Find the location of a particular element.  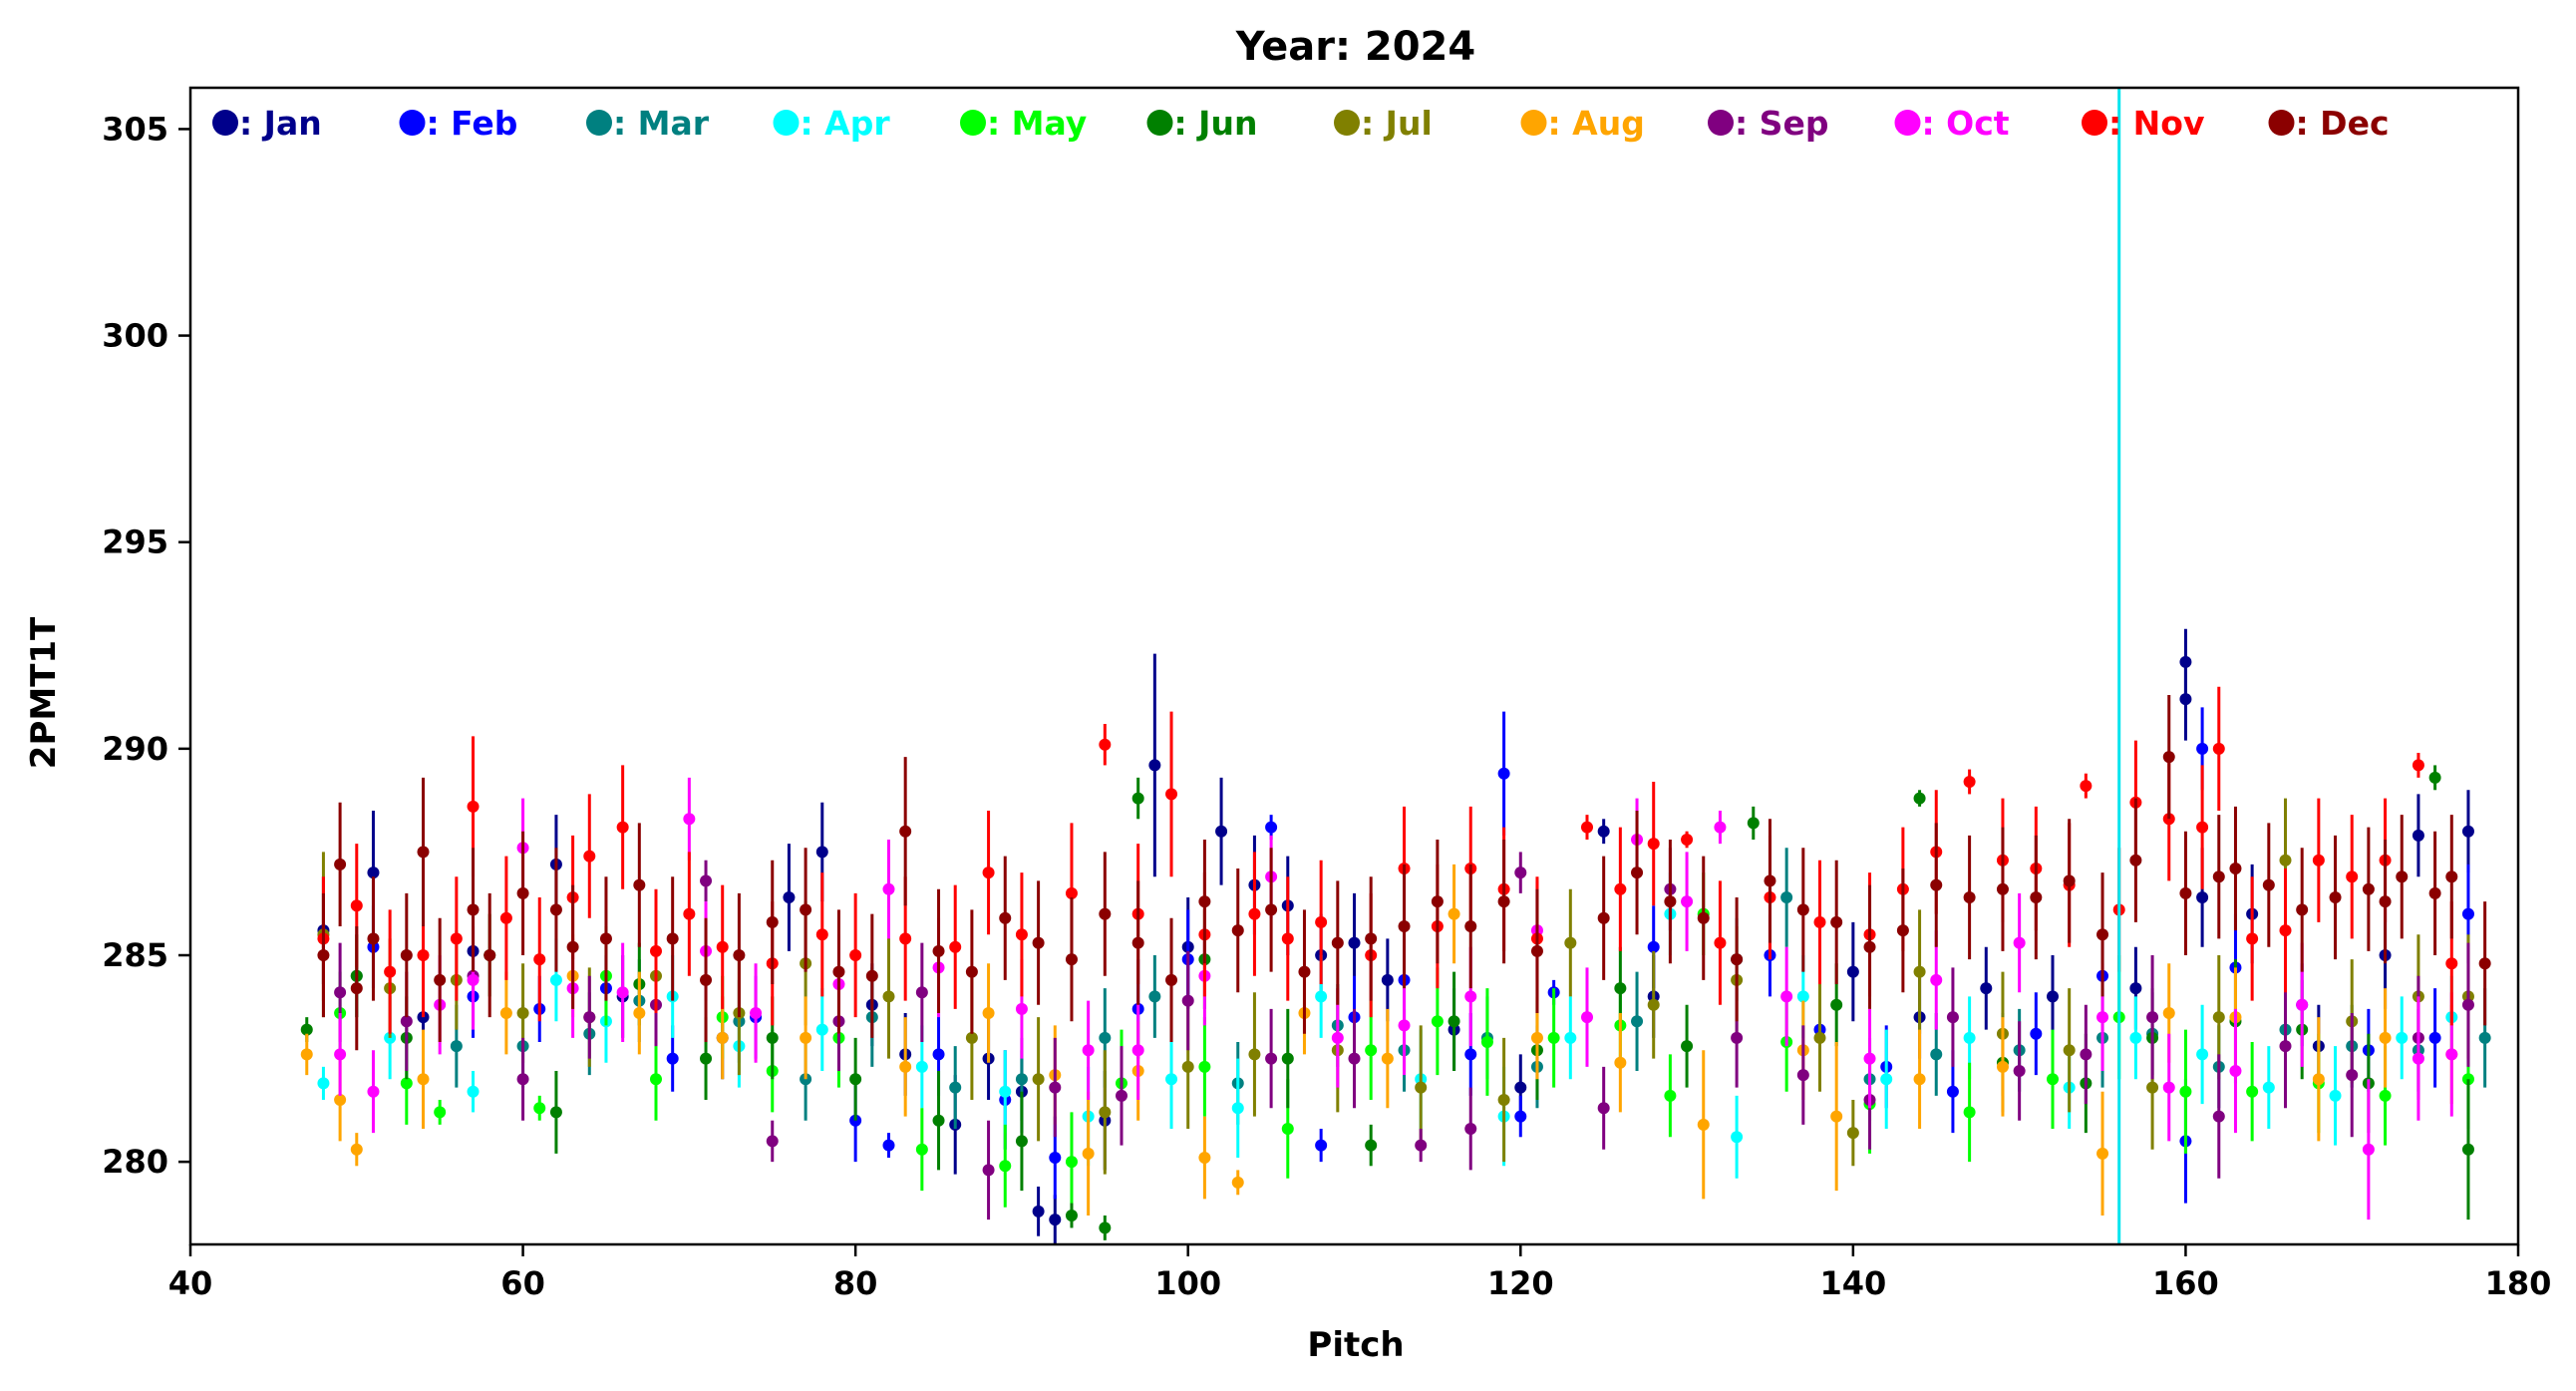

legend-item: : Sep is located at coordinates (1768, 123).